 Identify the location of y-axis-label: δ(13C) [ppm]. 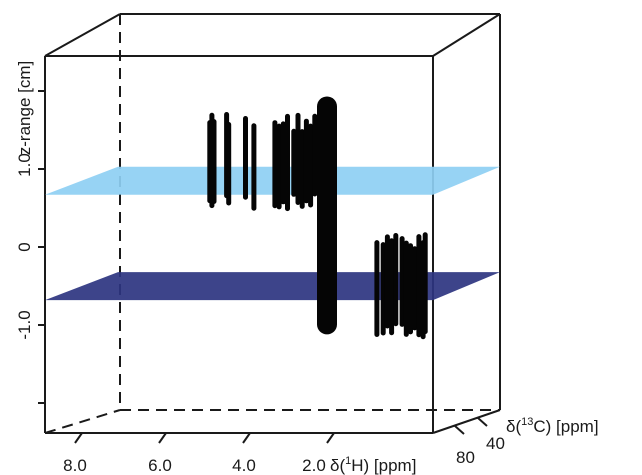
(552, 426).